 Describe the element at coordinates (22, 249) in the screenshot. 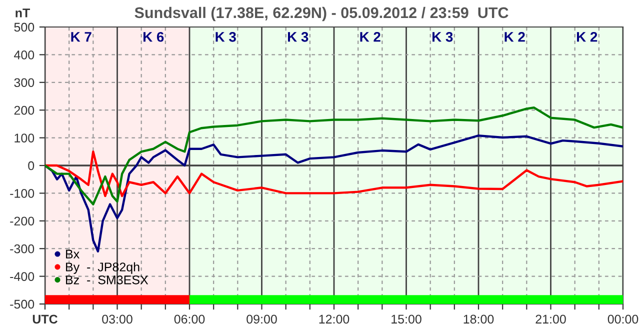

I see `y-tick-label: -300` at that location.